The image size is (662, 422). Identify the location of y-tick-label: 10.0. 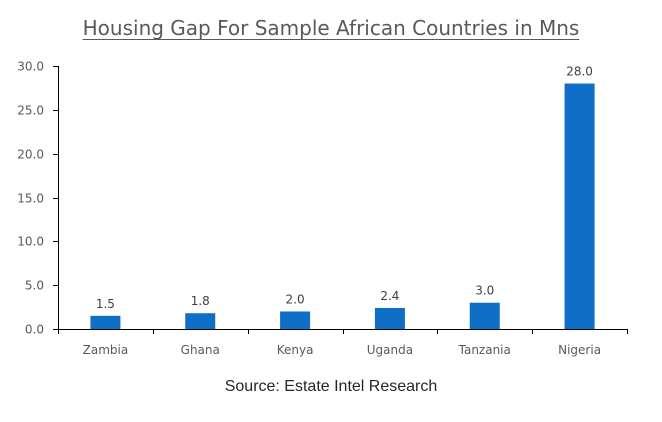
(30, 242).